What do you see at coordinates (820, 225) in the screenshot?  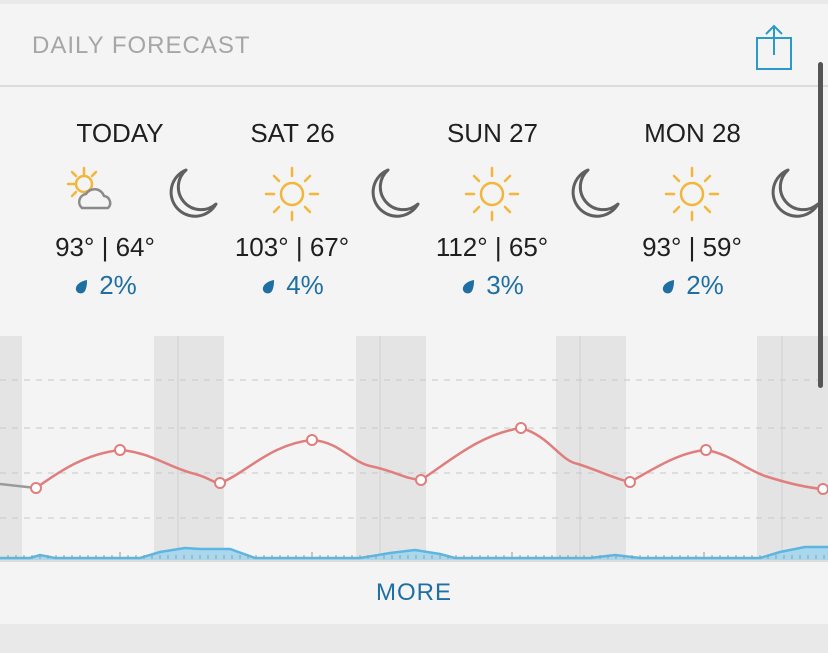 I see `scrollbar` at bounding box center [820, 225].